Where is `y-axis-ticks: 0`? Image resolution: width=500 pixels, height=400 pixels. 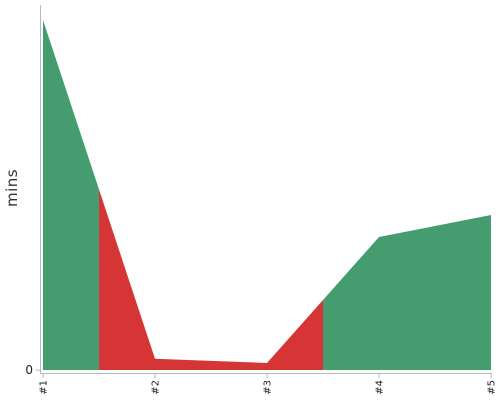 y-axis-ticks: 0 is located at coordinates (32, 370).